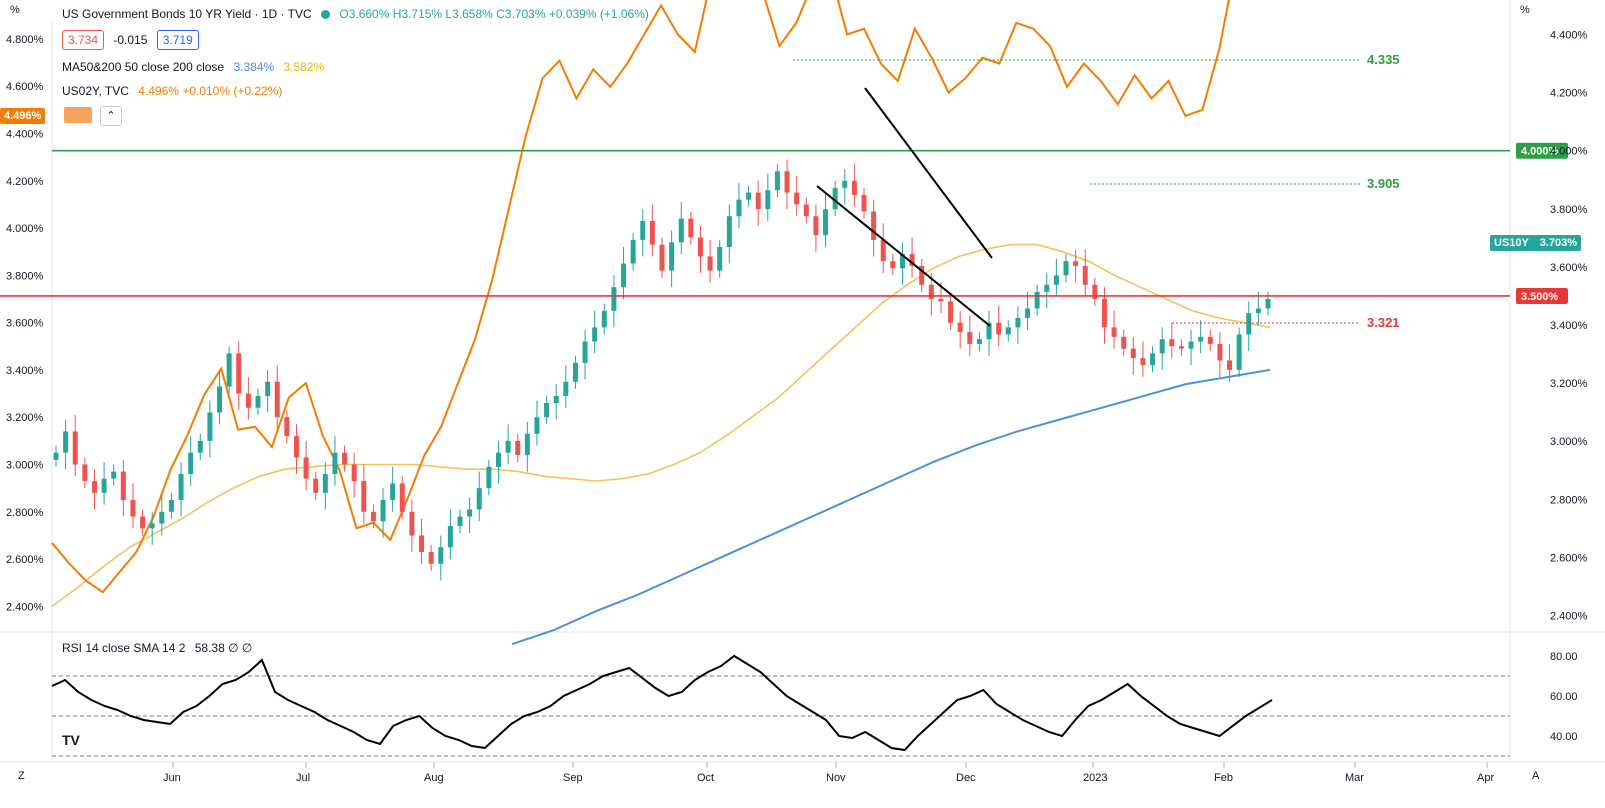 Image resolution: width=1605 pixels, height=808 pixels. Describe the element at coordinates (133, 40) in the screenshot. I see `legend-price-row: 3.734 -0.015 3.719` at that location.